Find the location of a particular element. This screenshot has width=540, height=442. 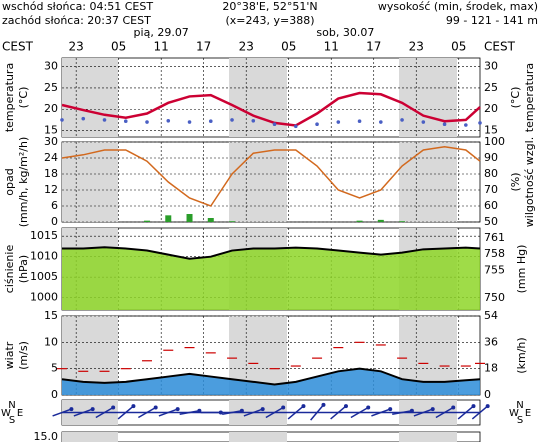

y2-axis-unit: (%) is located at coordinates (515, 181).